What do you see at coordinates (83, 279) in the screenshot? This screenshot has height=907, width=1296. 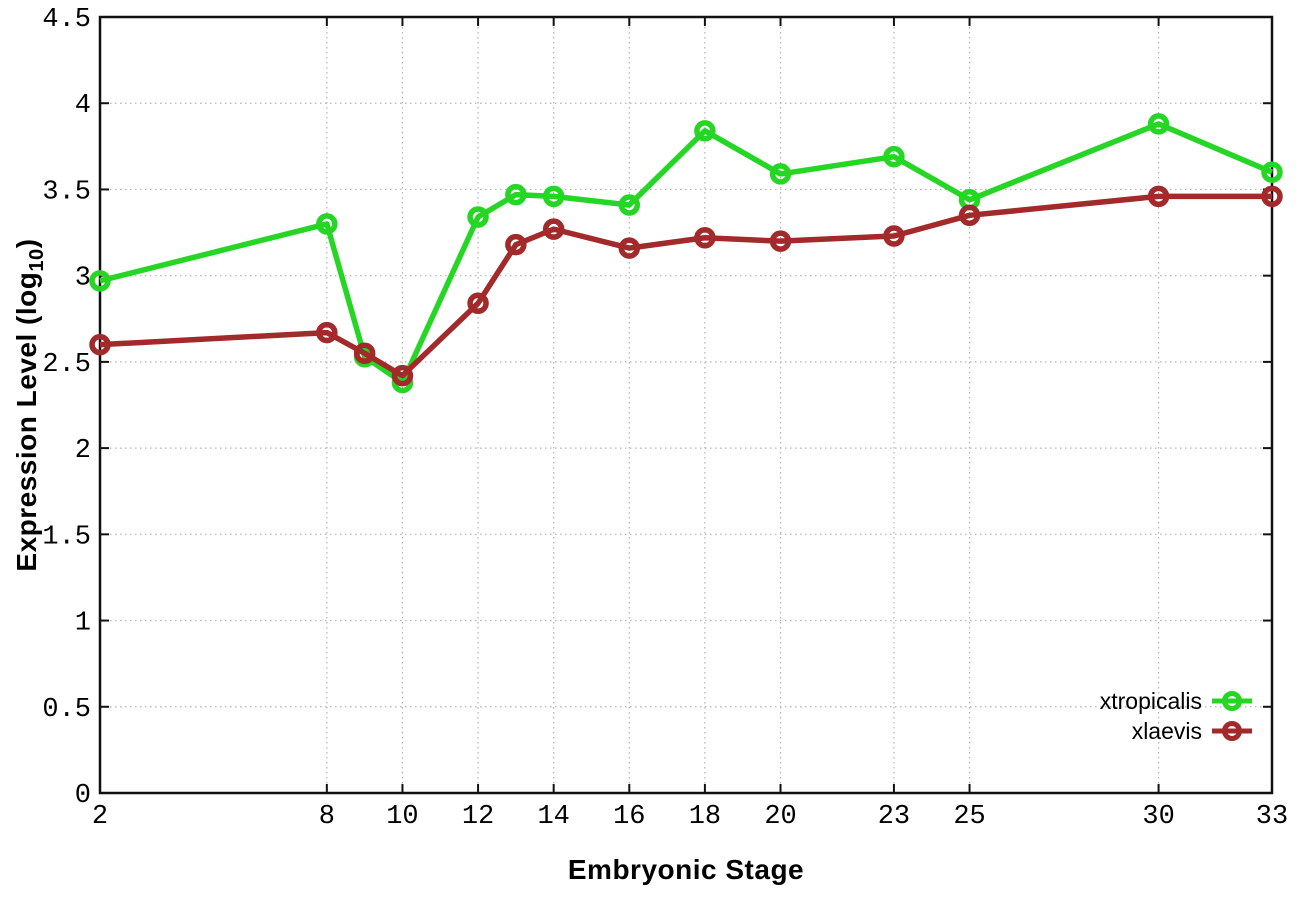 I see `y-tick-label: 3` at bounding box center [83, 279].